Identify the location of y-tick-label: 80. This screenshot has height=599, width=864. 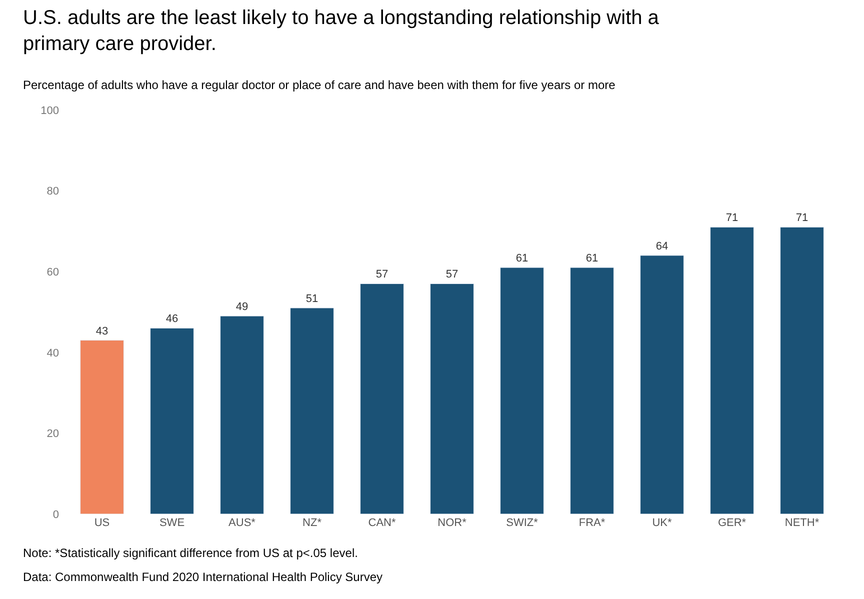
(52, 192).